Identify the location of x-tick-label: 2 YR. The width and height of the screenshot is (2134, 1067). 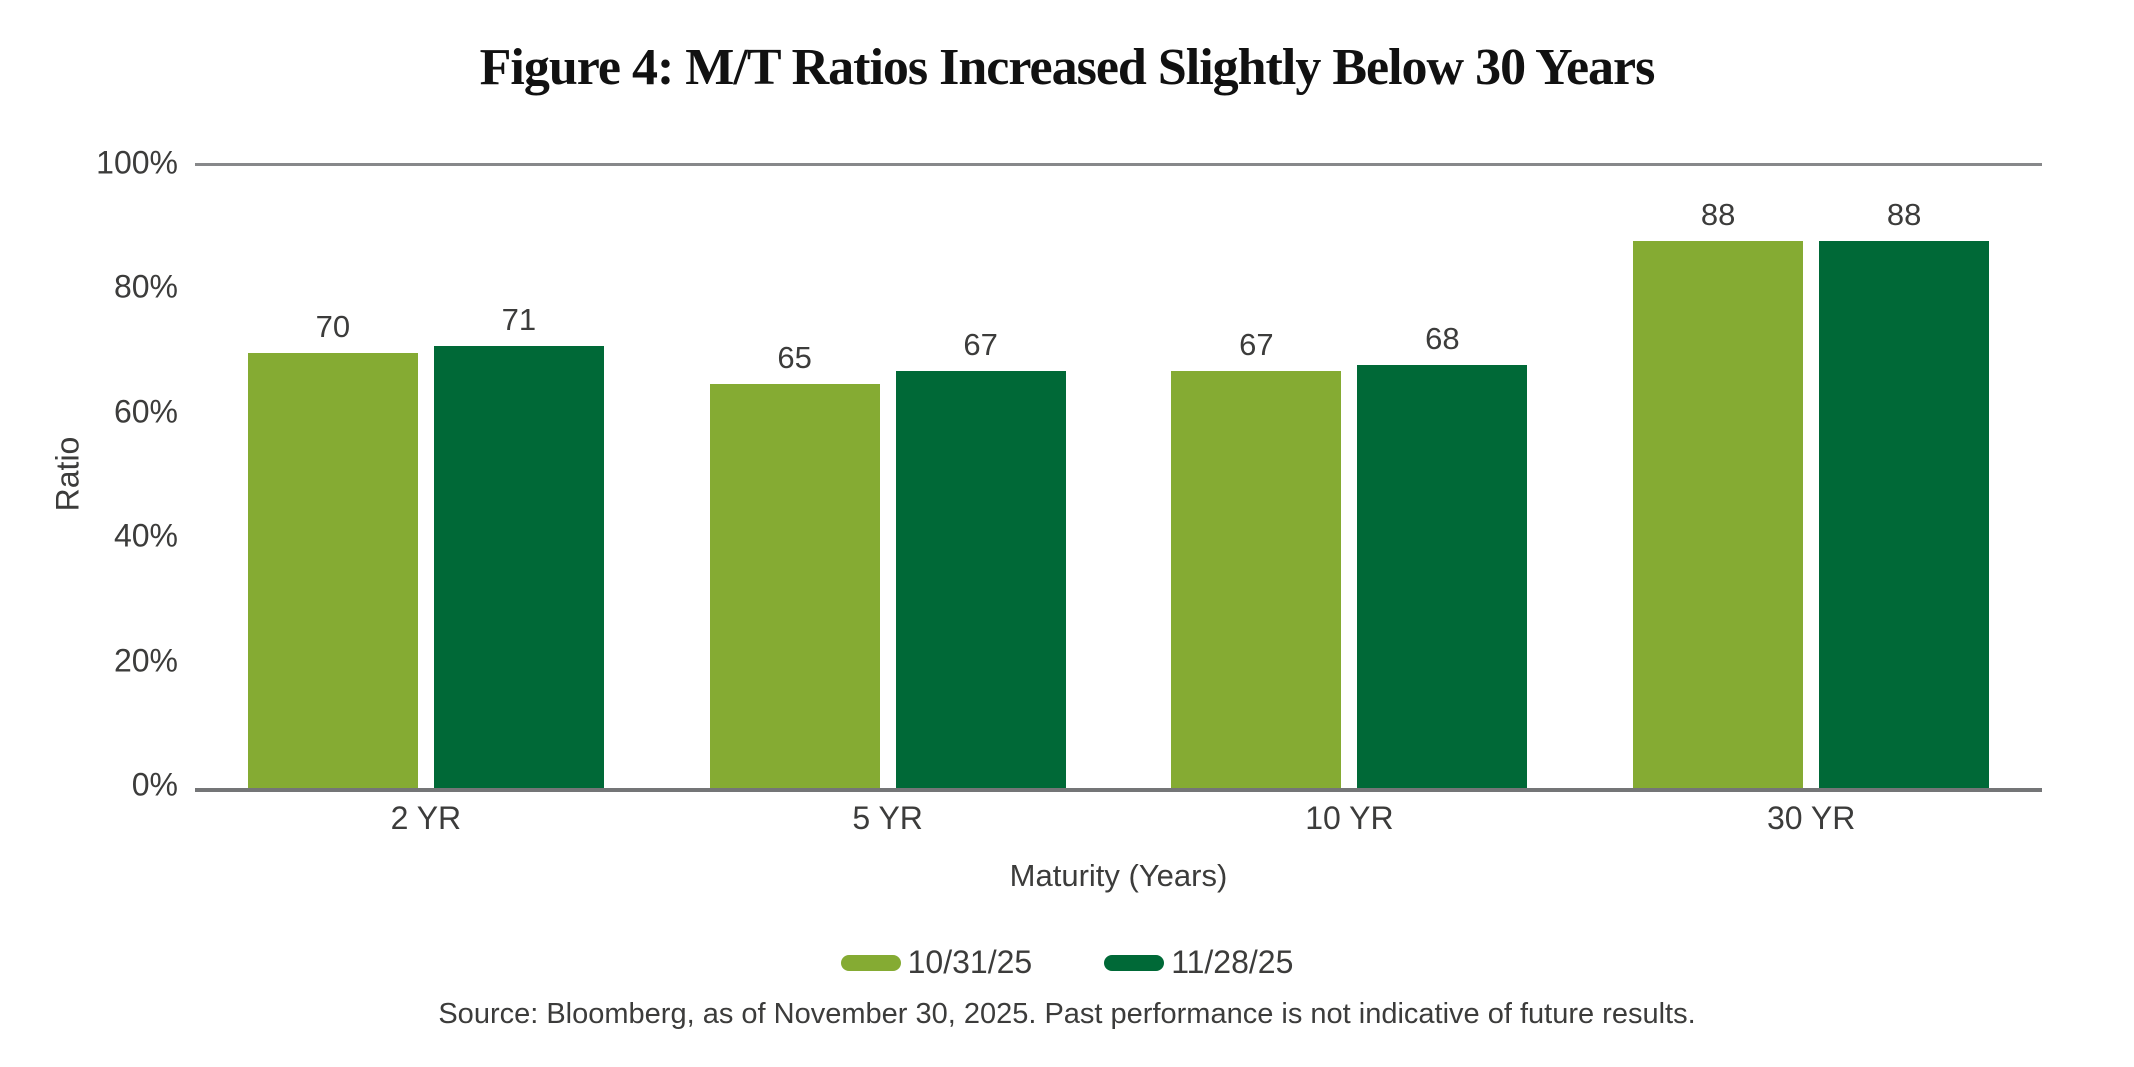
(426, 818).